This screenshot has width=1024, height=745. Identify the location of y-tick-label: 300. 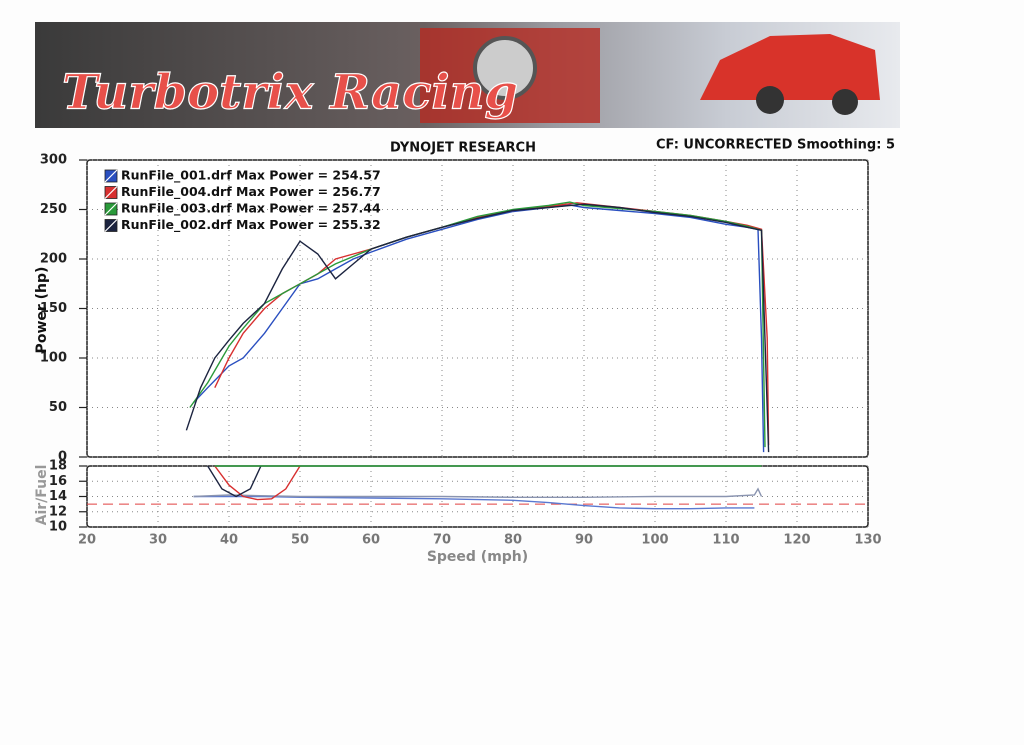
(53, 160).